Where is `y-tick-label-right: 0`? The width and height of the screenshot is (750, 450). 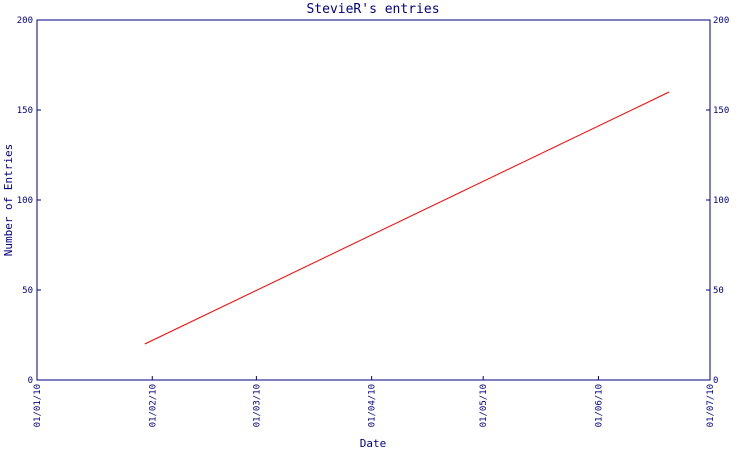 y-tick-label-right: 0 is located at coordinates (715, 381).